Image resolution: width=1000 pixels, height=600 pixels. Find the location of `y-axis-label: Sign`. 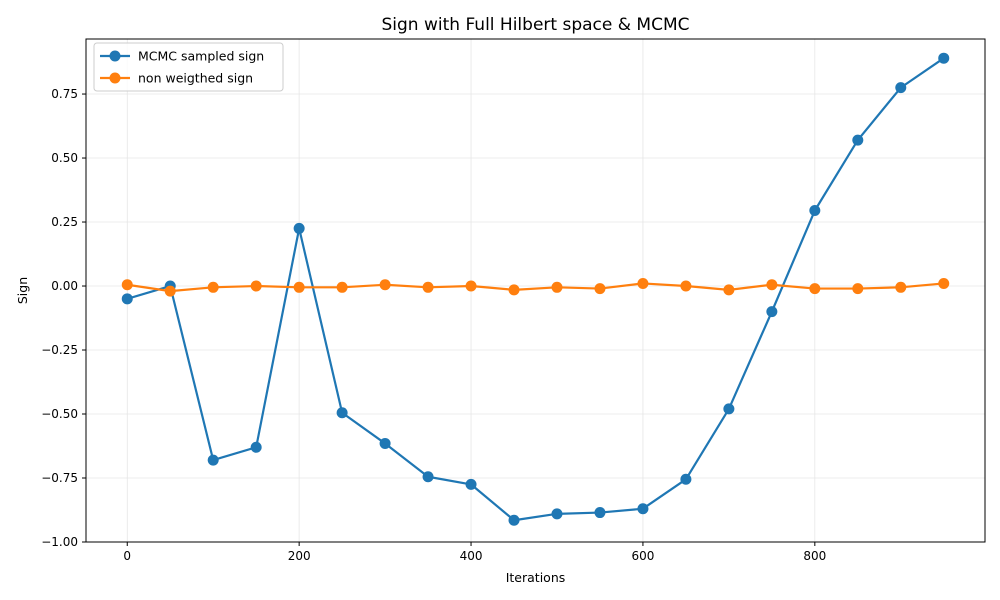

y-axis-label: Sign is located at coordinates (22, 290).